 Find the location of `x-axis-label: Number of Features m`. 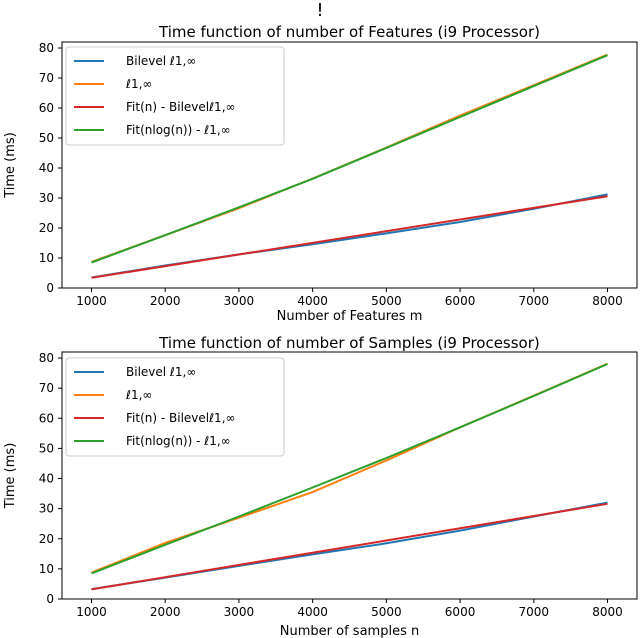

x-axis-label: Number of Features m is located at coordinates (350, 315).